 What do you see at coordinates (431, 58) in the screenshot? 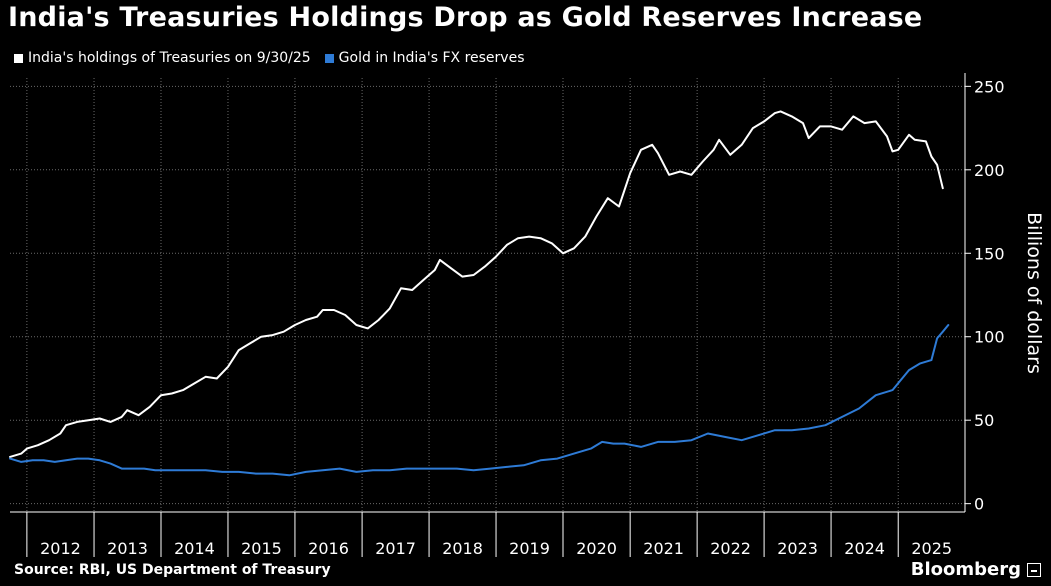
I see `legend-label-gold: Gold in India's FX reserves` at bounding box center [431, 58].